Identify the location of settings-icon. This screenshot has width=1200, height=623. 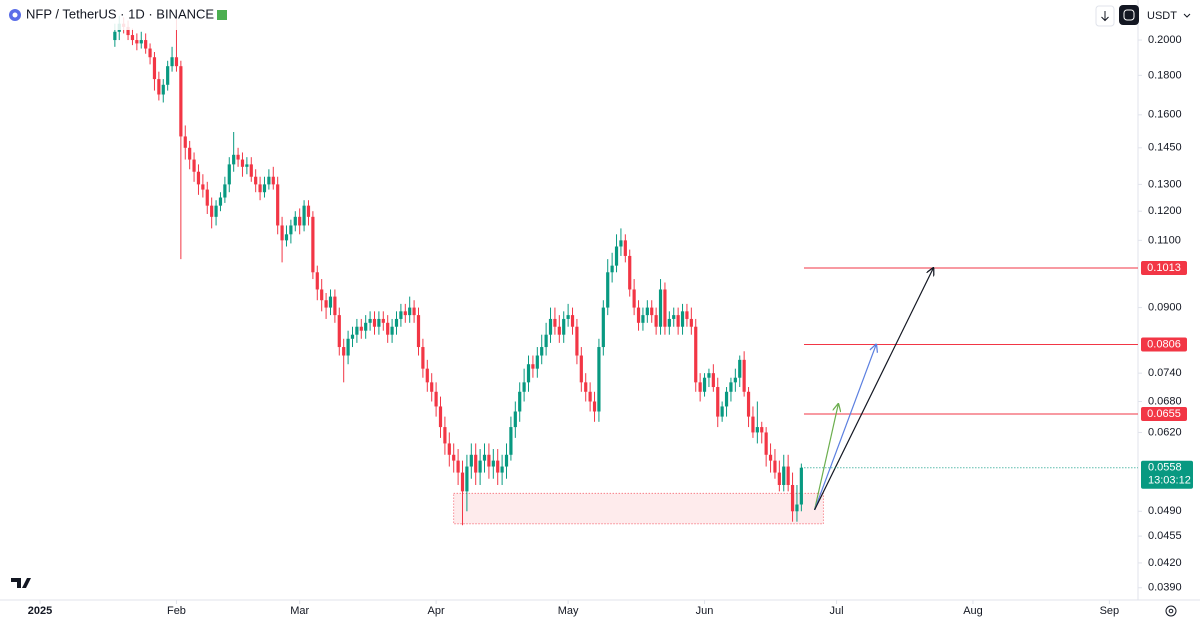
(1171, 611).